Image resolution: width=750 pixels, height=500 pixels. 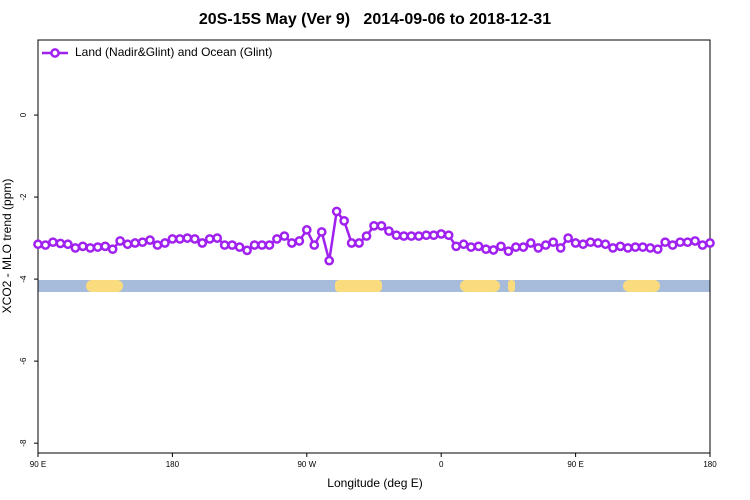 What do you see at coordinates (23, 197) in the screenshot?
I see `y-tick-label: -2` at bounding box center [23, 197].